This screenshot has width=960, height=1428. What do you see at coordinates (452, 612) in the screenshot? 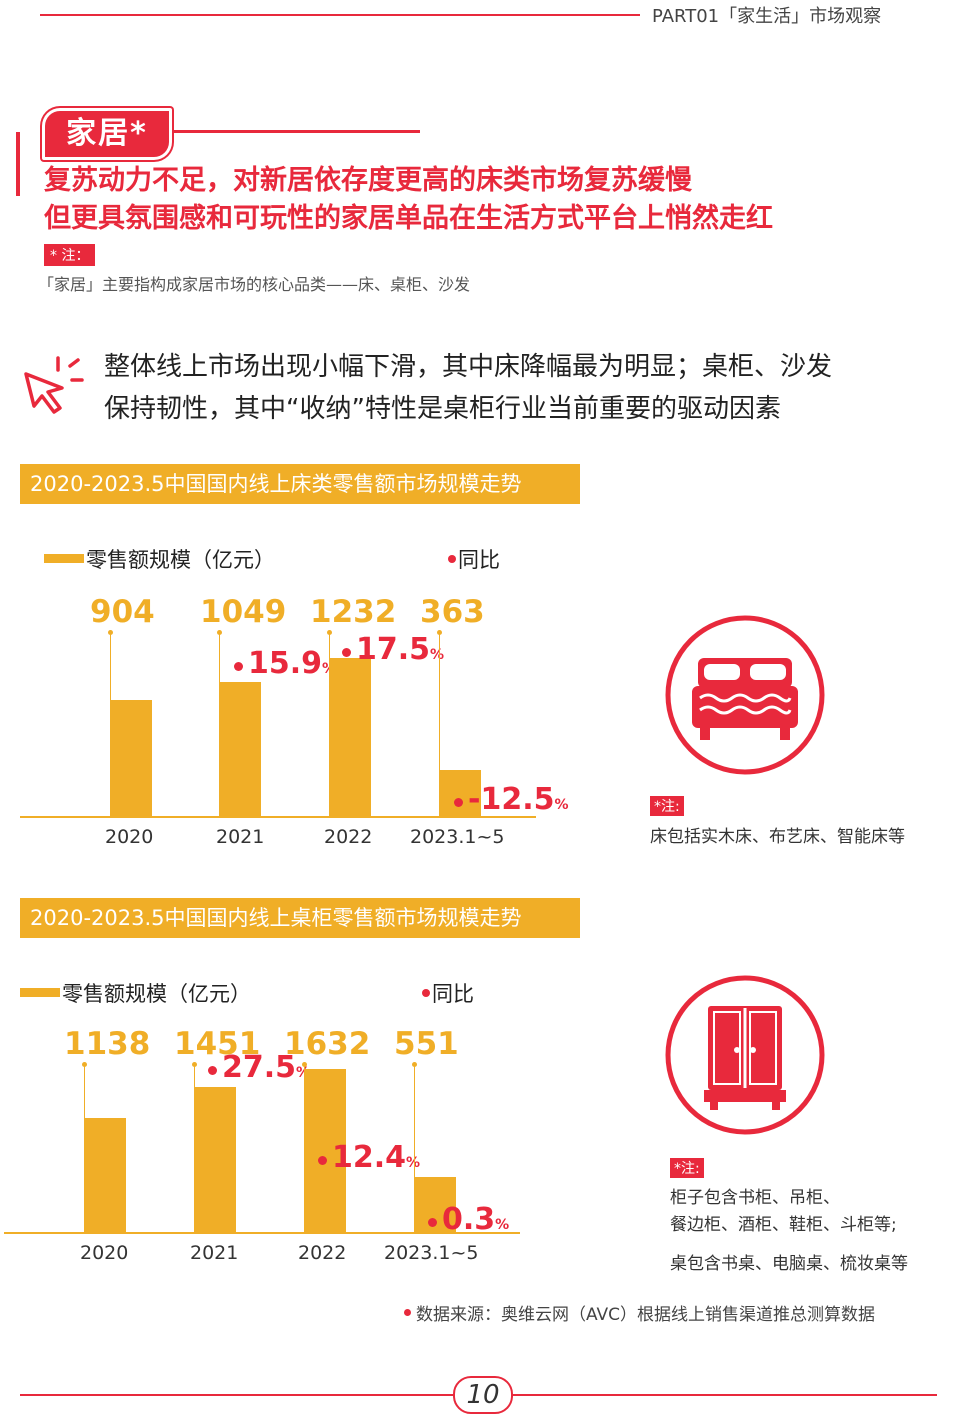
I see `value-label-2023.1~5: 363` at bounding box center [452, 612].